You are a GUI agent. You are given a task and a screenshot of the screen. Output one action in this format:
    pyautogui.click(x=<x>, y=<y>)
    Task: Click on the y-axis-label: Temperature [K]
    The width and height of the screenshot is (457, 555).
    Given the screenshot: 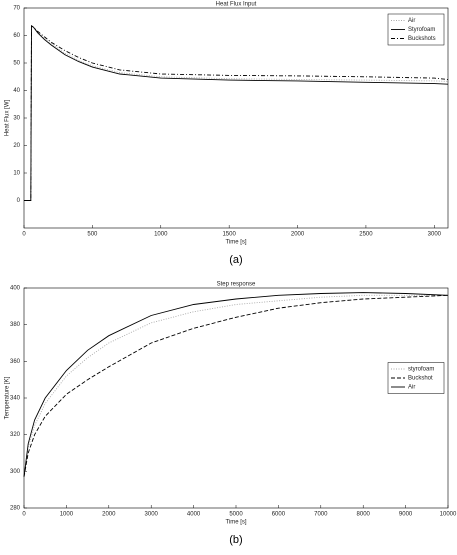 What is the action you would take?
    pyautogui.click(x=8, y=397)
    